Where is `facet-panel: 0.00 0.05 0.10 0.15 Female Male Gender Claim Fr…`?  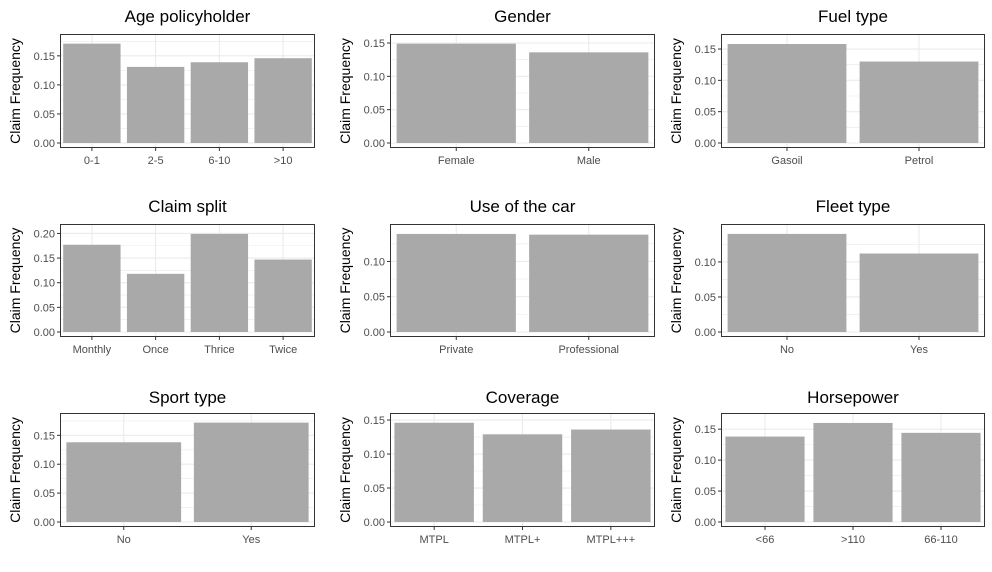 facet-panel: 0.00 0.05 0.10 0.15 Female Male Gender Claim Fr… is located at coordinates (496, 87).